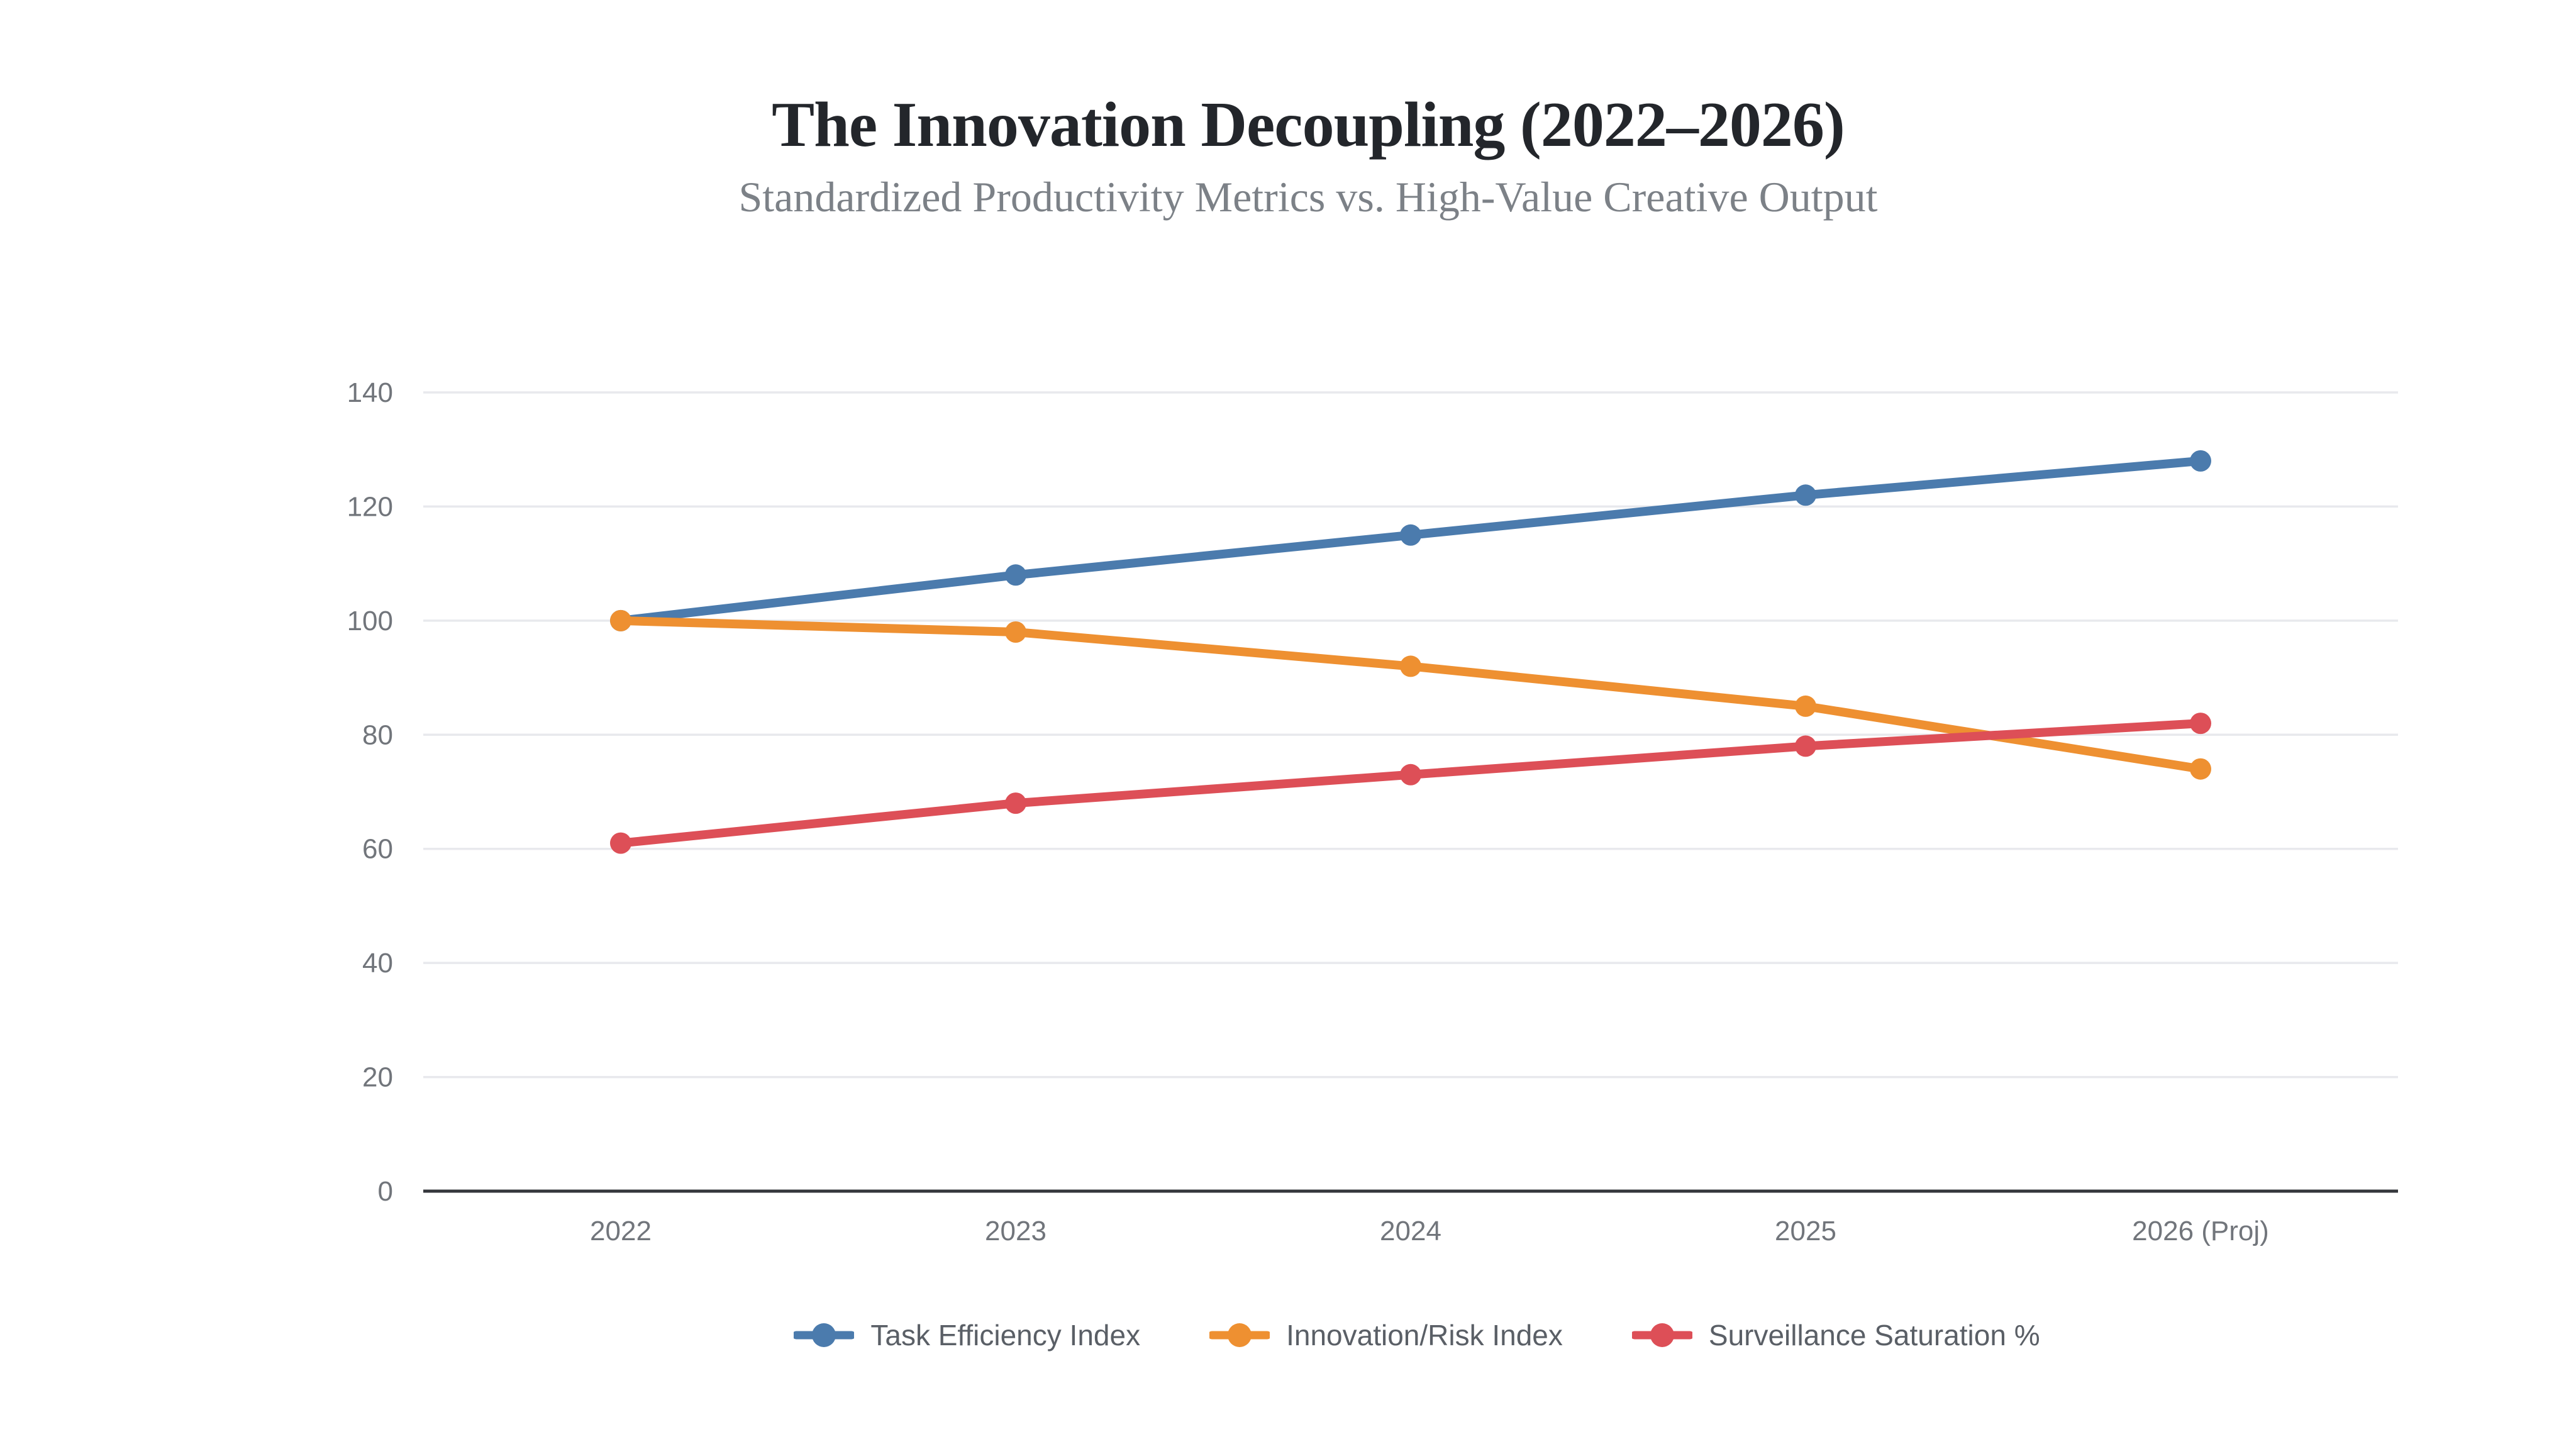 The height and width of the screenshot is (1449, 2576). What do you see at coordinates (2200, 1231) in the screenshot?
I see `x-axis-tick-label: 2026 (Proj)` at bounding box center [2200, 1231].